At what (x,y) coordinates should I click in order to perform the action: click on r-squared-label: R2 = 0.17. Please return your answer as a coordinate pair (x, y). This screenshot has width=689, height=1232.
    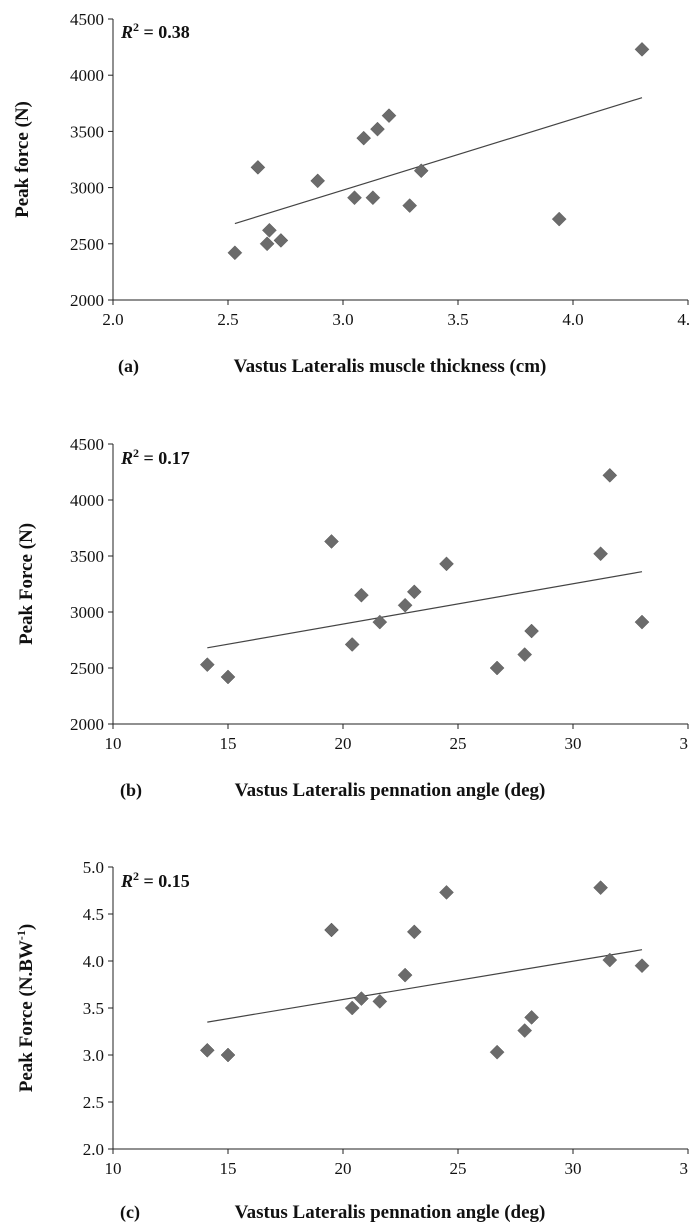
    Looking at the image, I should click on (155, 457).